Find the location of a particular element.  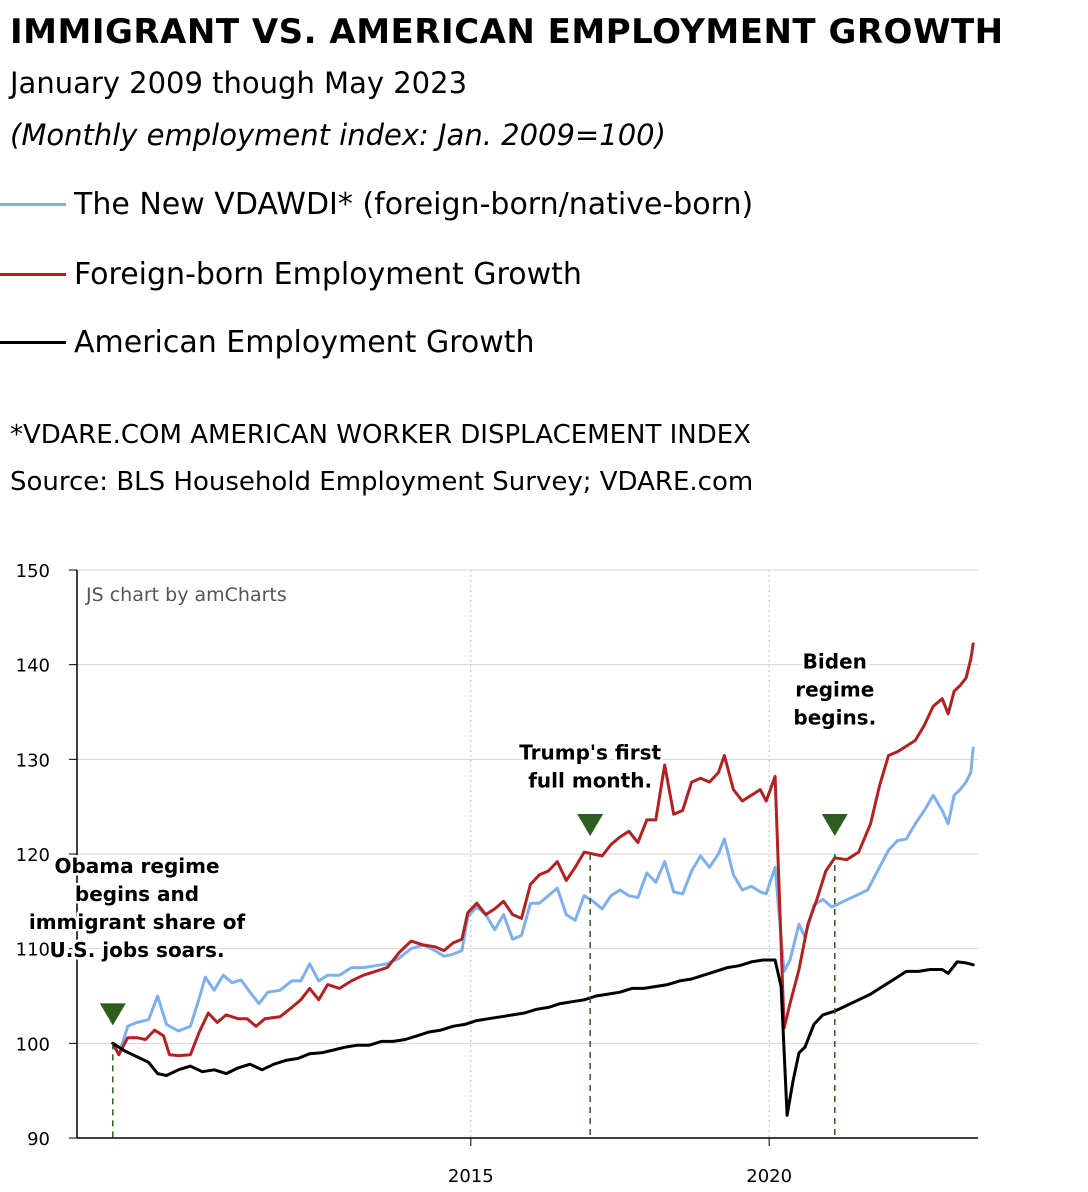

annotation-label-line: Trump's first is located at coordinates (590, 752).